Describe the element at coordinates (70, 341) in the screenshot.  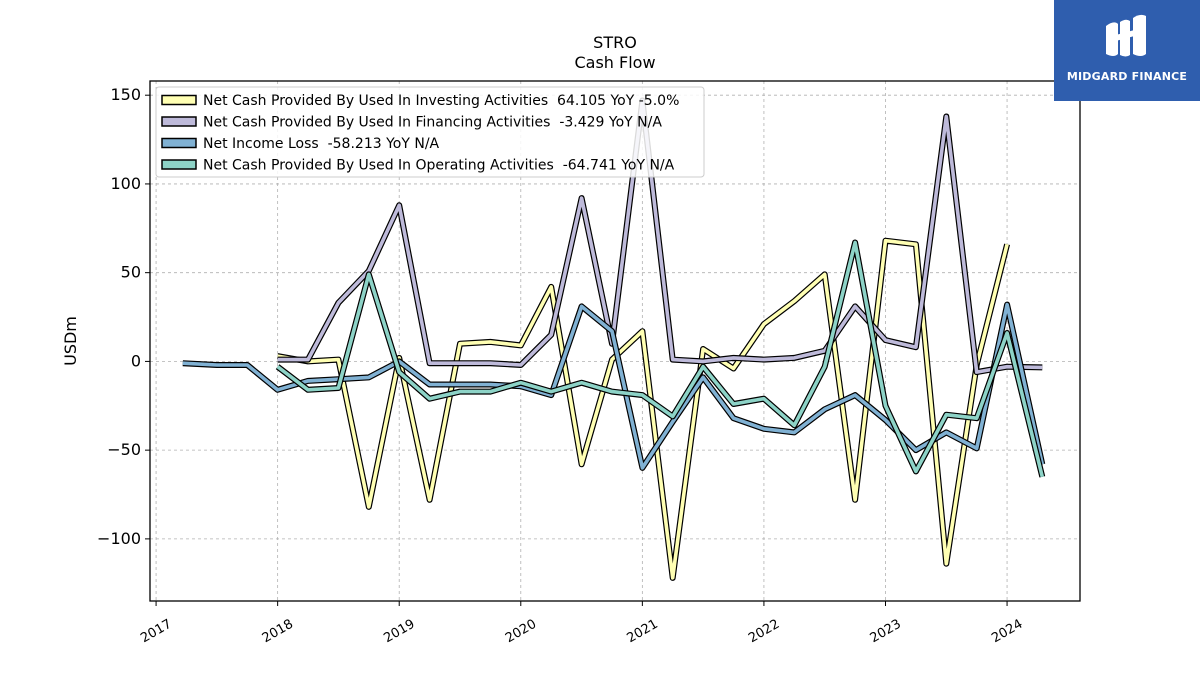
I see `y-axis-label: USDm` at that location.